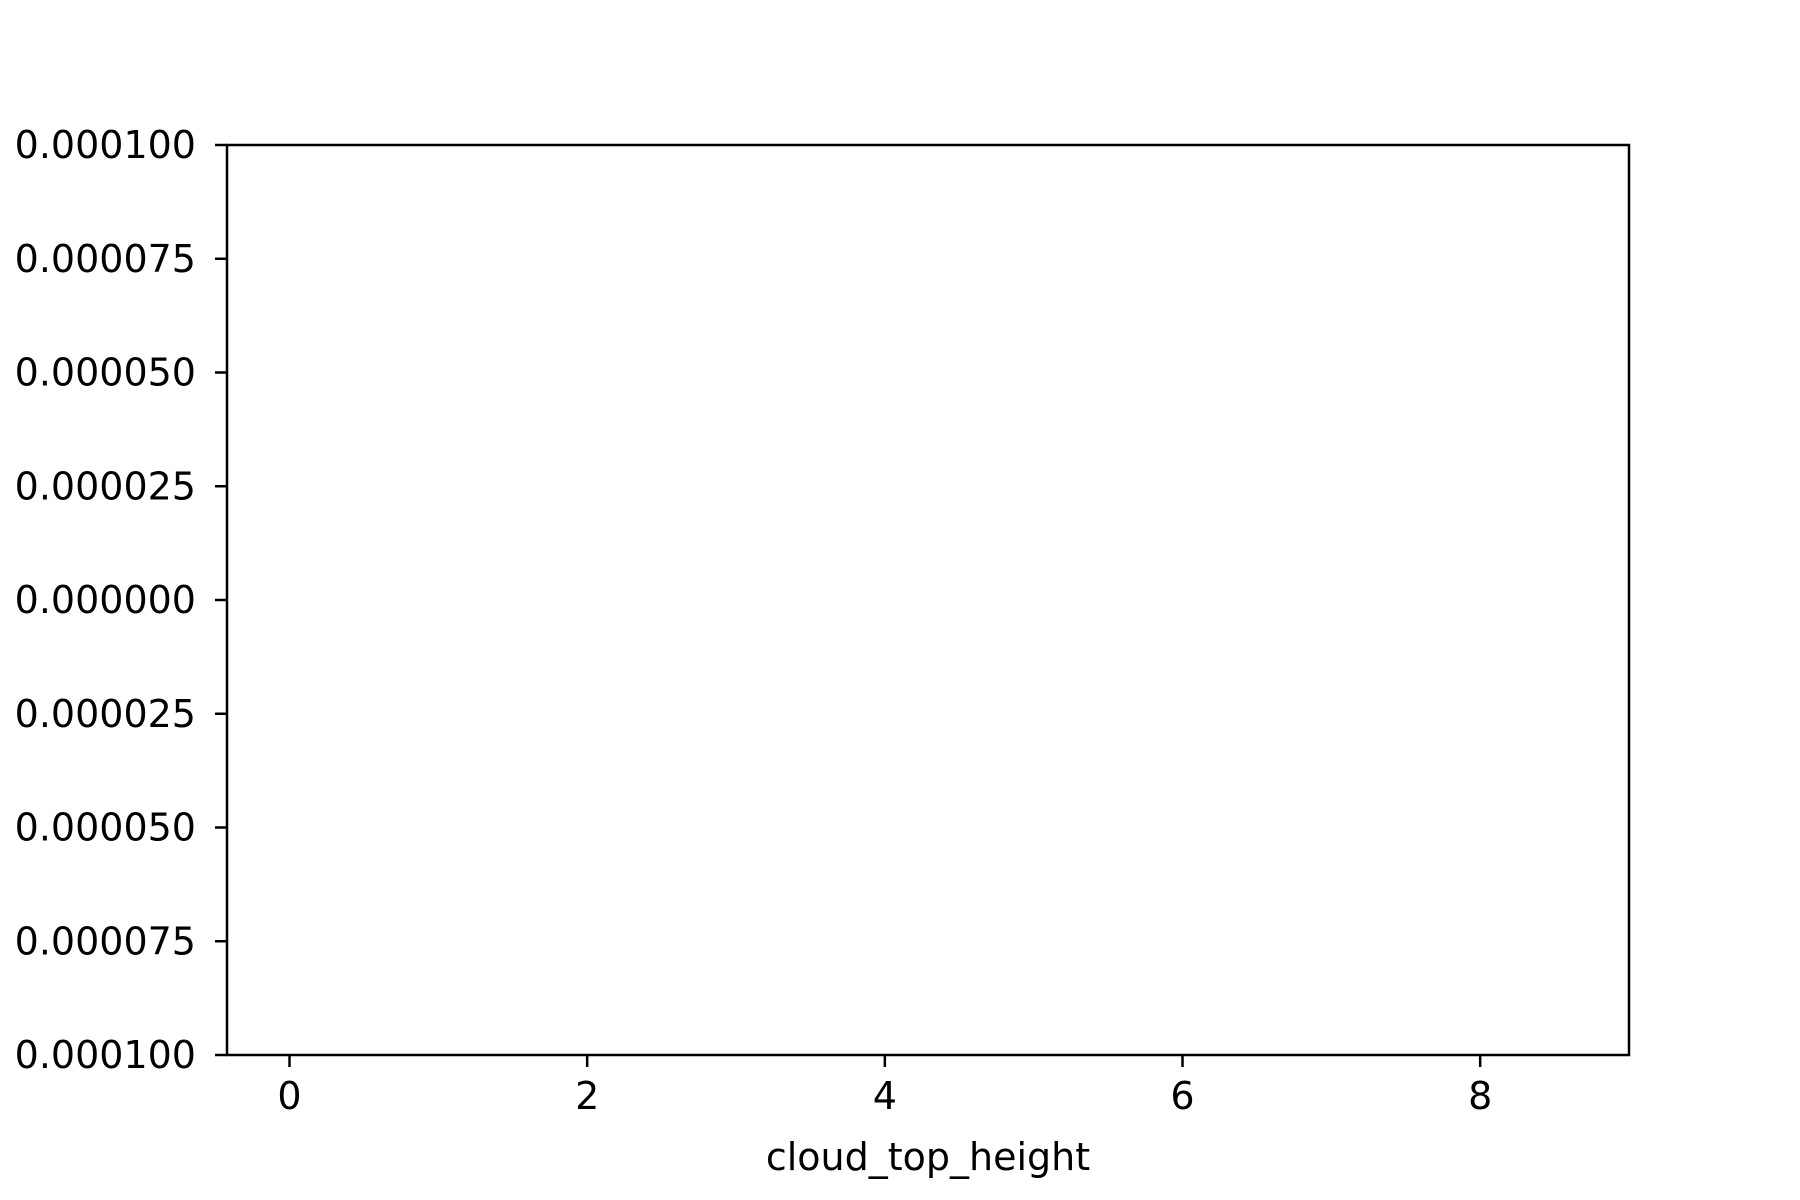 Image resolution: width=1800 pixels, height=1200 pixels. I want to click on x-tick-label: 6, so click(1182, 1096).